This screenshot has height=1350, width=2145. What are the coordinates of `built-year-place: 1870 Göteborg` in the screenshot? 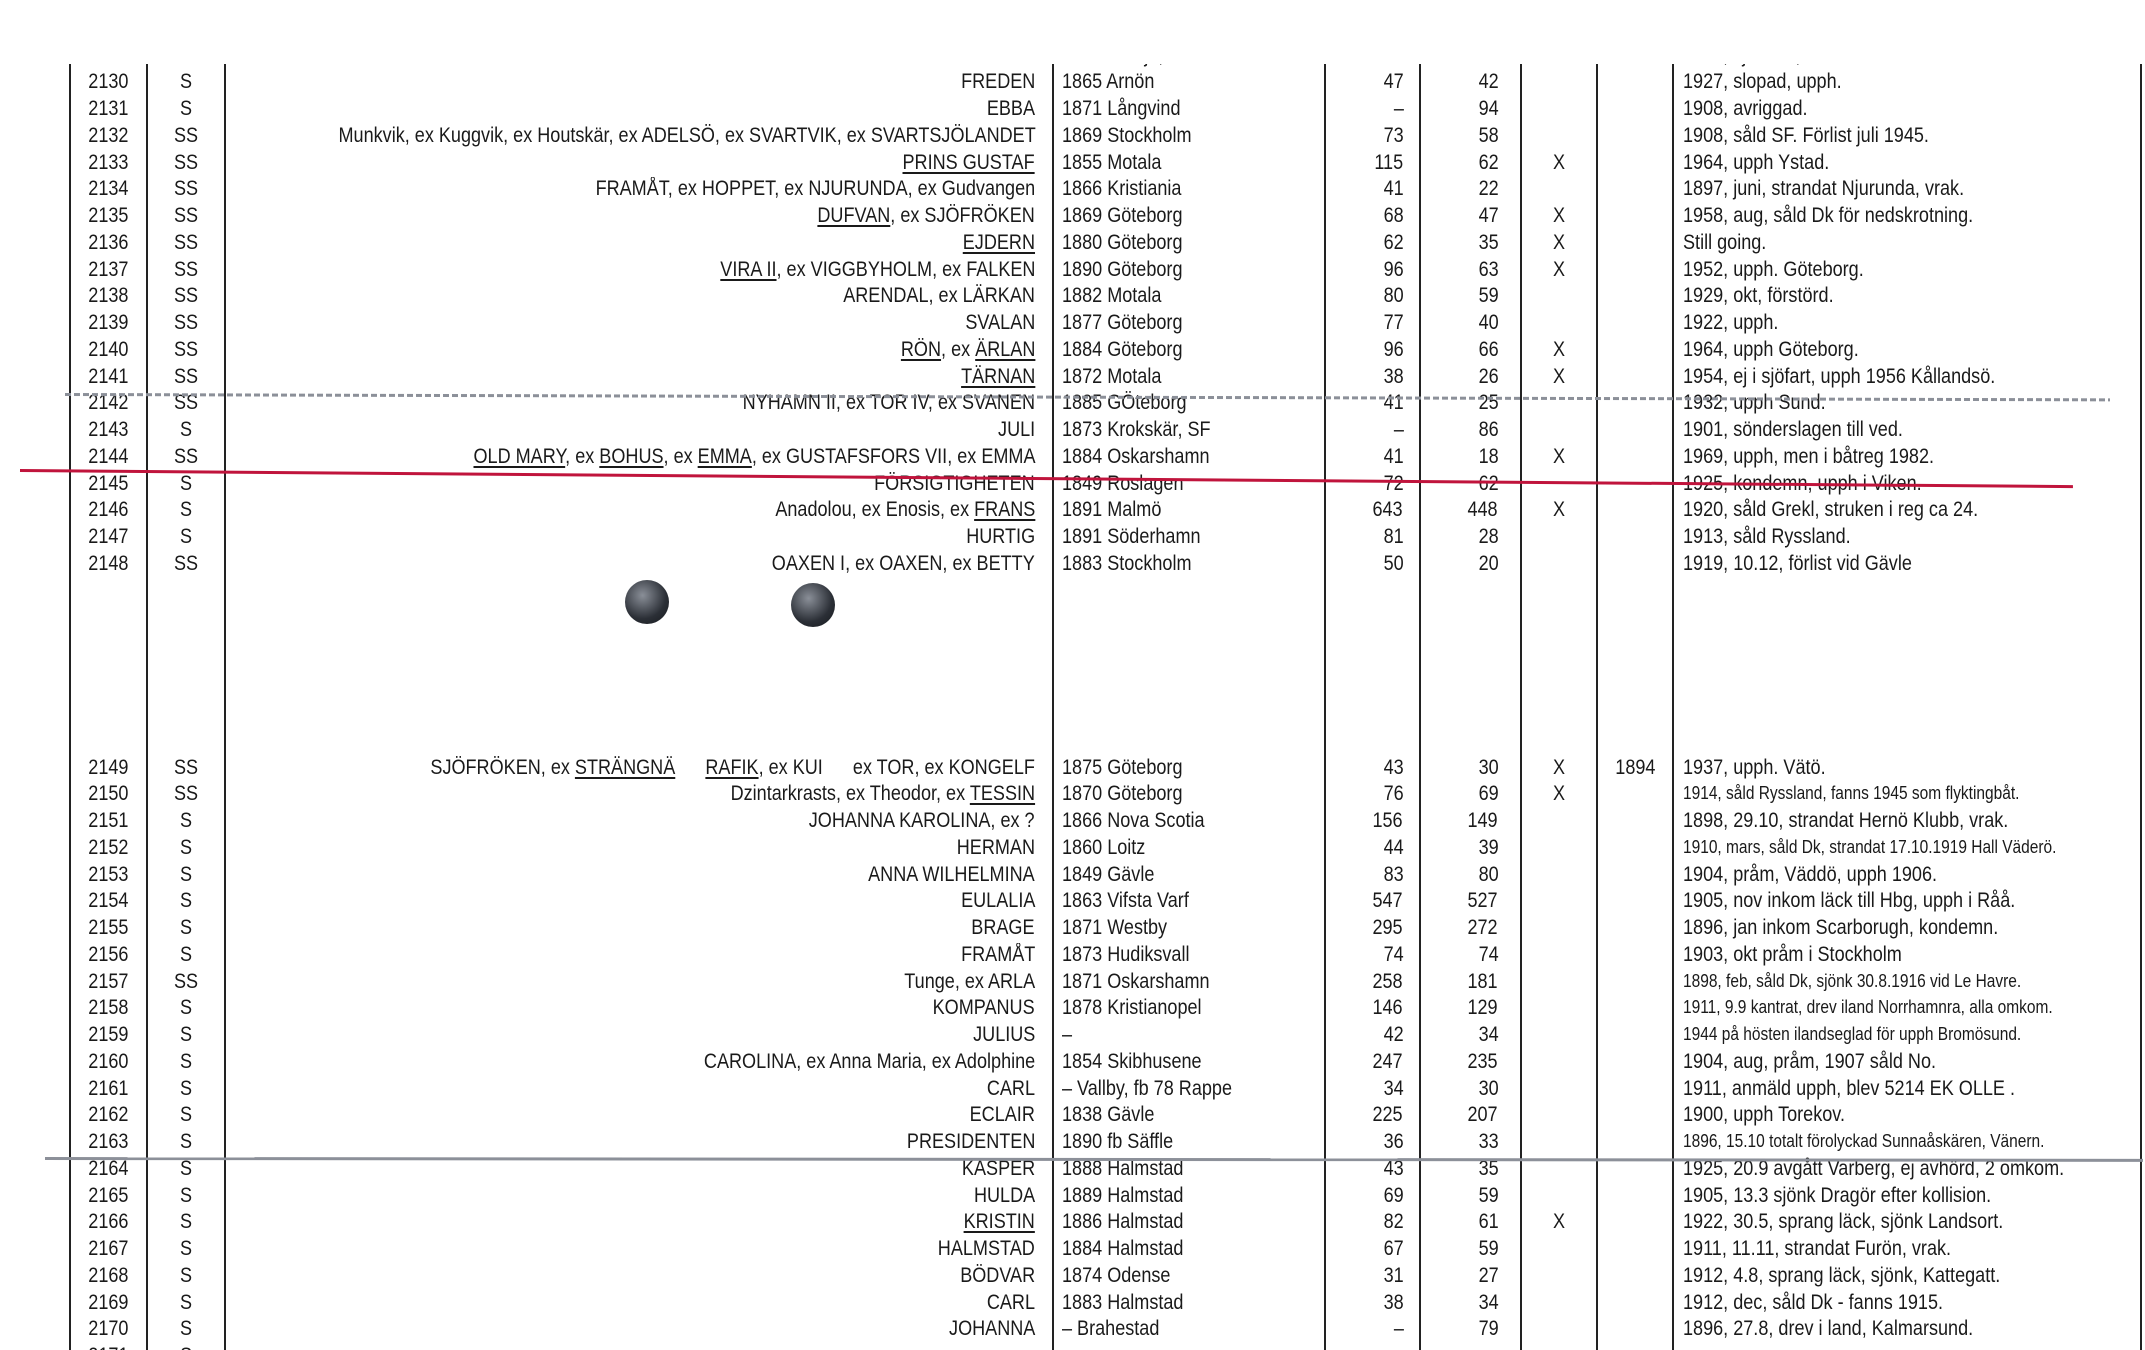 It's located at (1122, 794).